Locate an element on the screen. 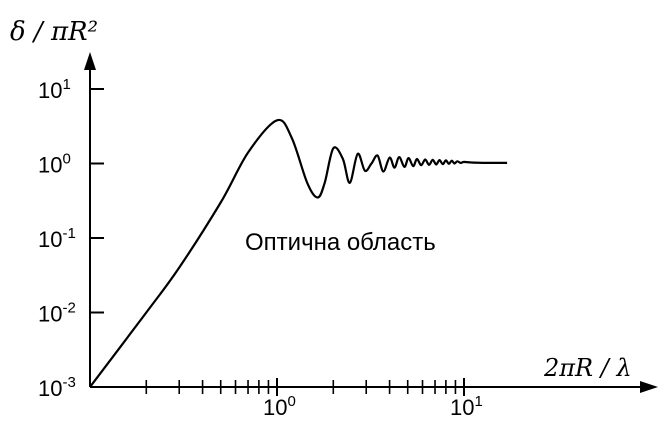 The image size is (664, 423). y-axis-label: δ / πR² is located at coordinates (54, 32).